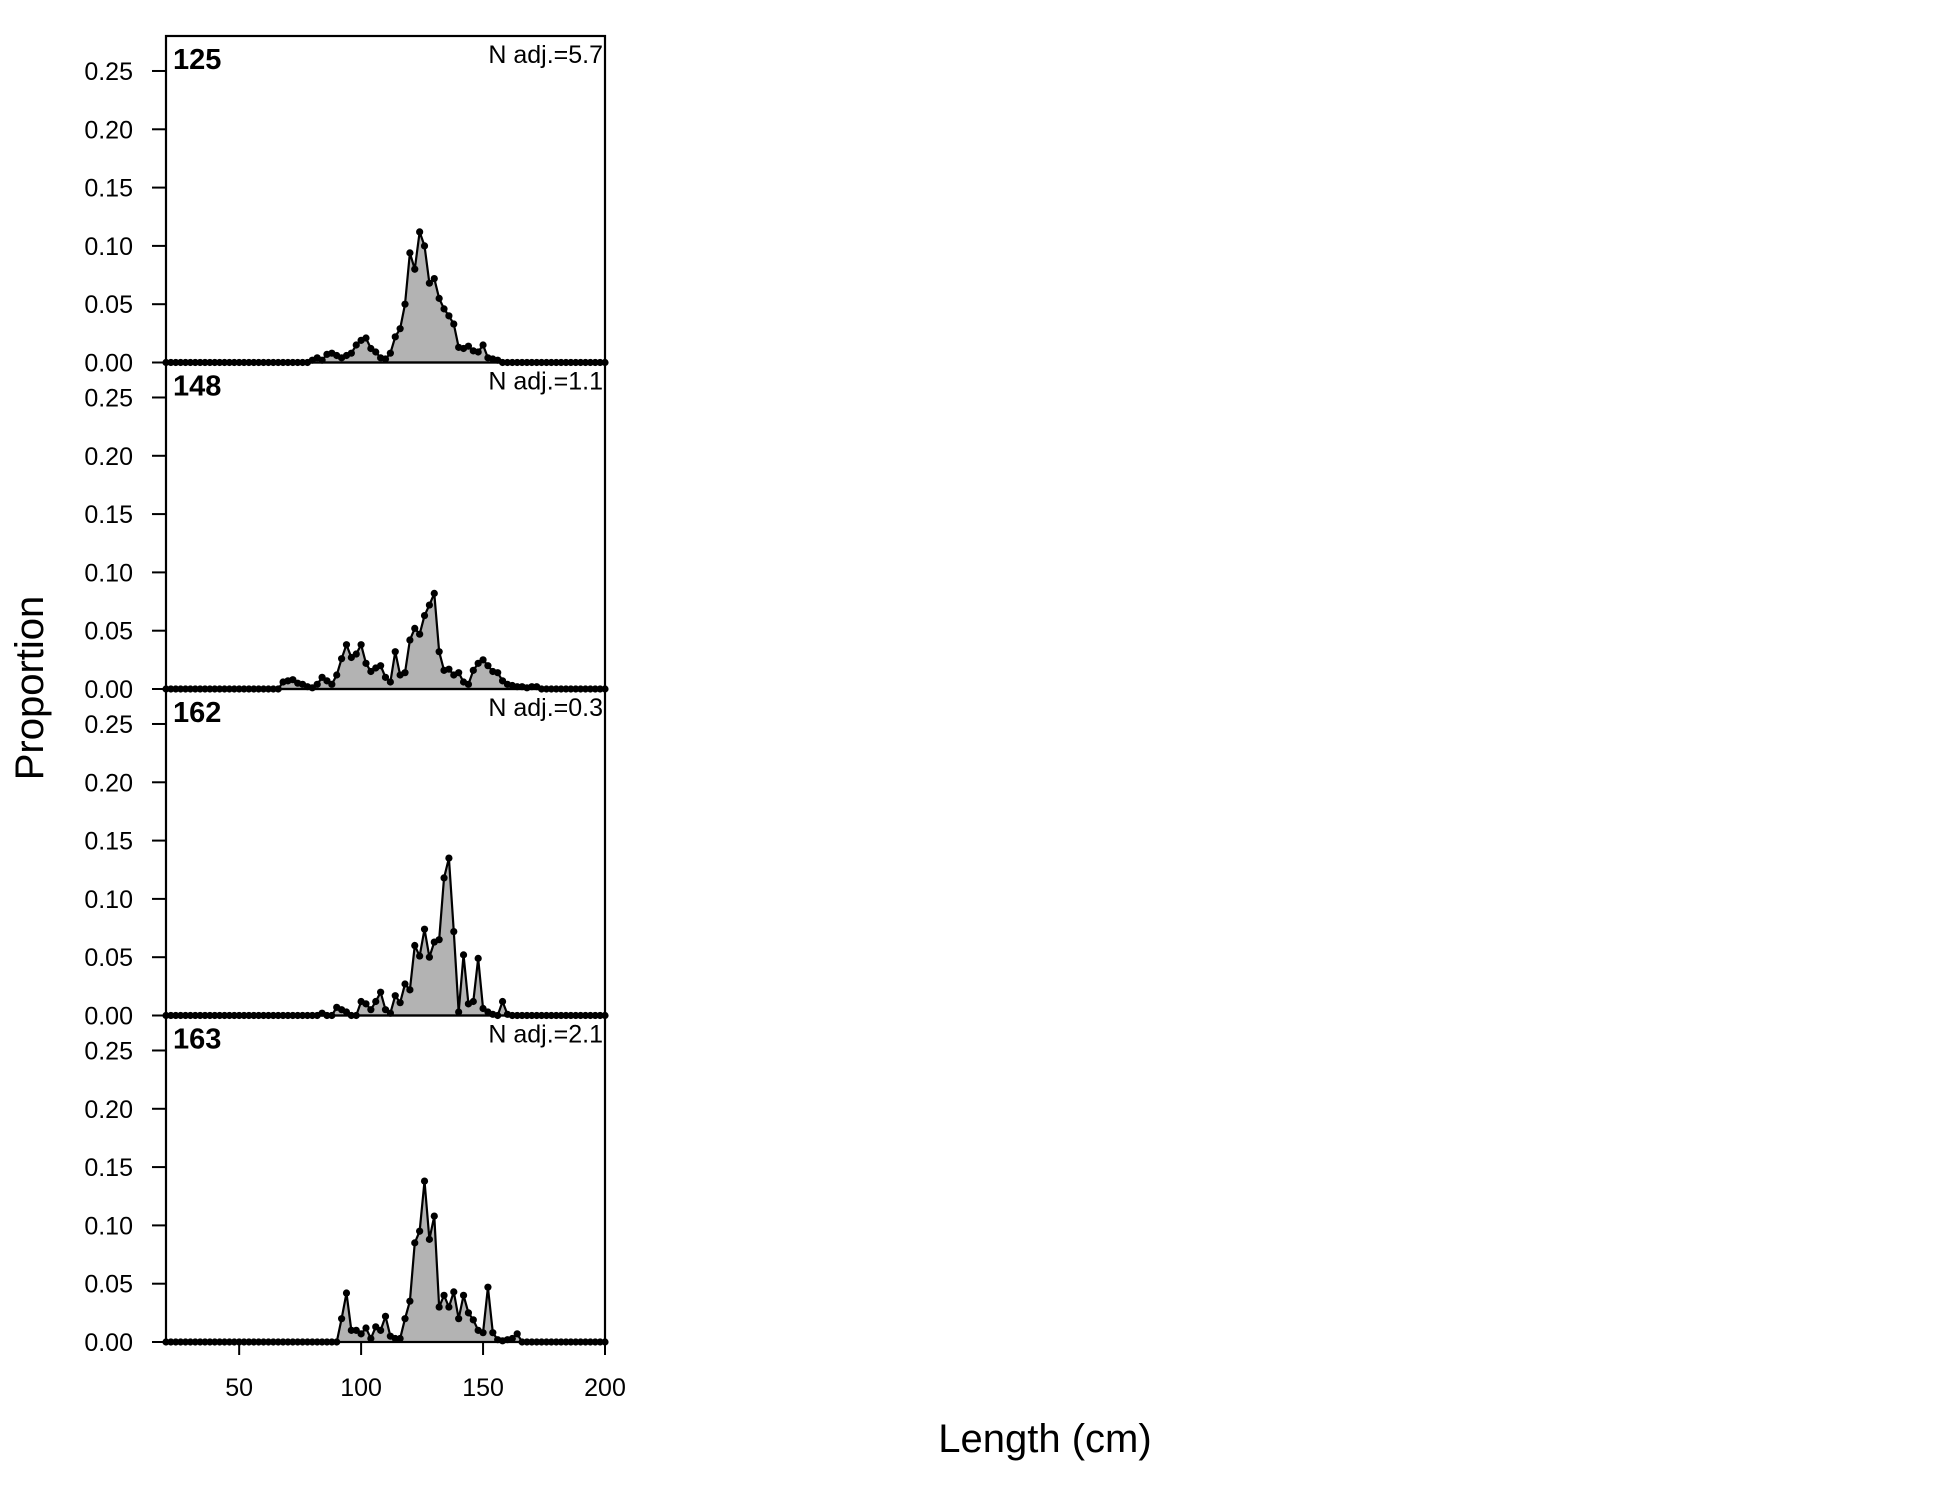  What do you see at coordinates (346, 206) in the screenshot?
I see `panel-125: 0.00 0.05 0.10 0.15 0.20 0.25 125 N adj.=5.7` at bounding box center [346, 206].